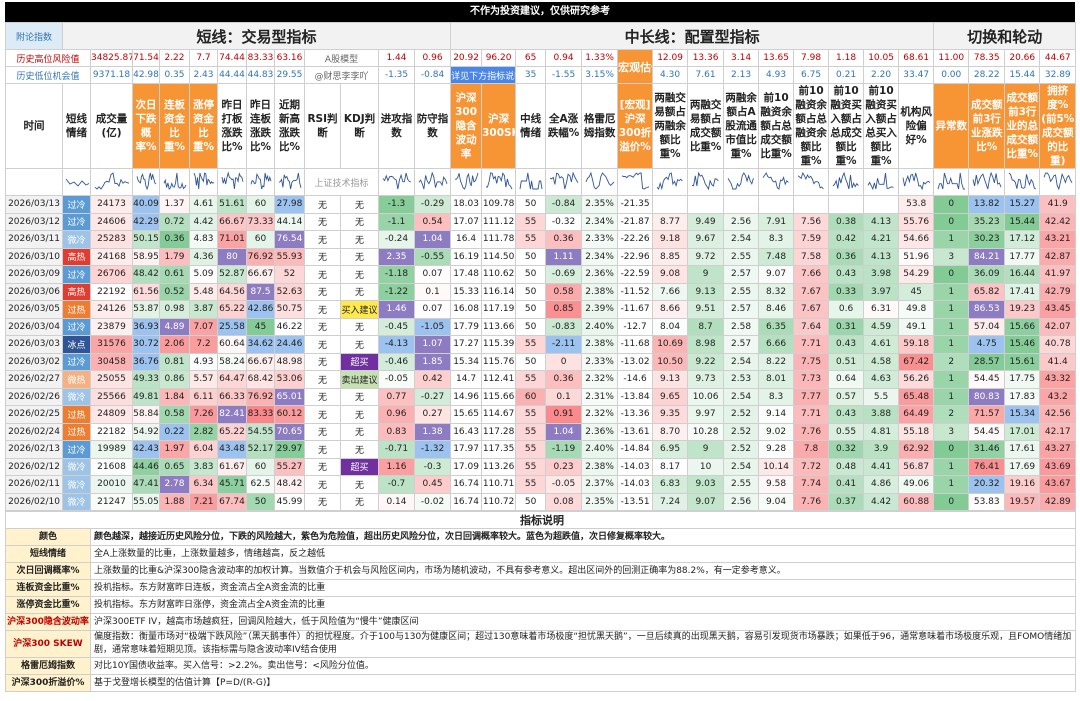 This screenshot has width=1080, height=701. I want to click on limit-value: 65, so click(531, 58).